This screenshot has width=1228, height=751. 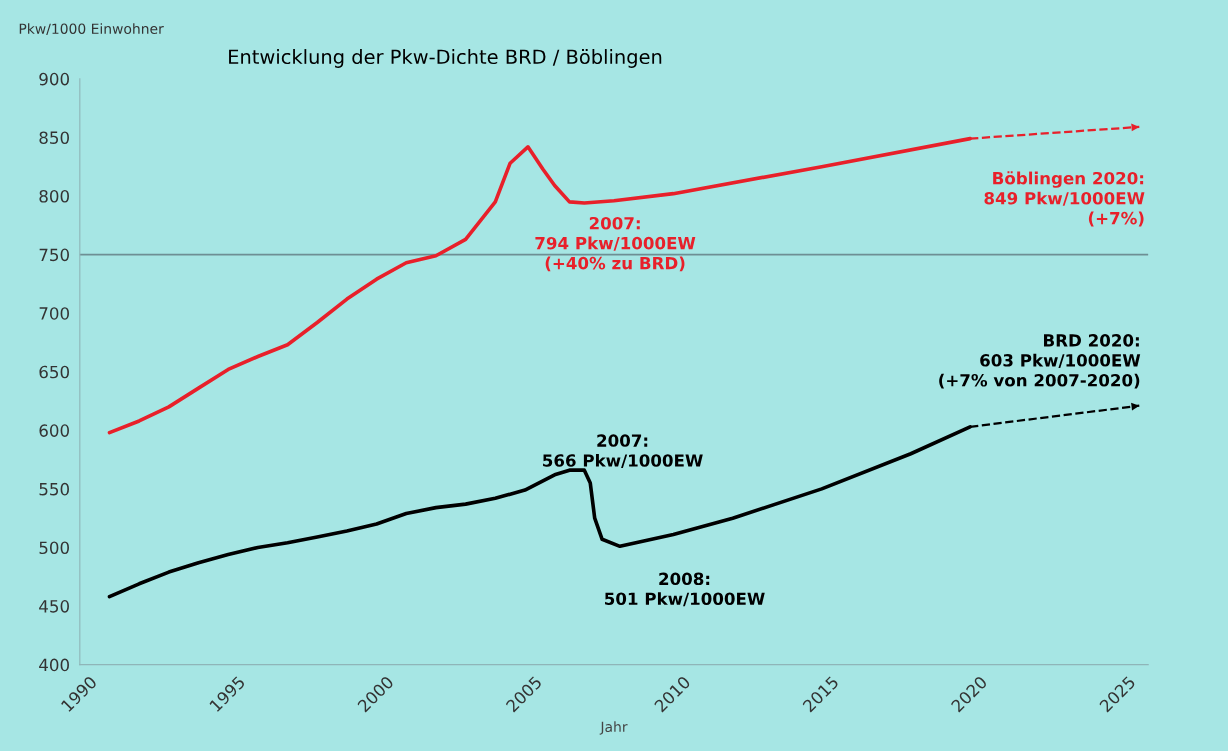 I want to click on y-tick-label: 750, so click(x=54, y=255).